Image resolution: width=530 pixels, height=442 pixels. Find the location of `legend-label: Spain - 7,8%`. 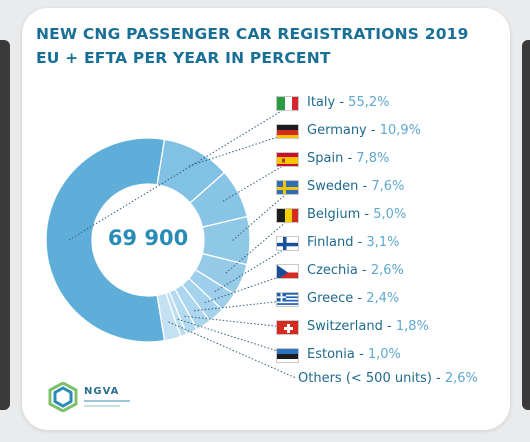

legend-label: Spain - 7,8% is located at coordinates (348, 158).